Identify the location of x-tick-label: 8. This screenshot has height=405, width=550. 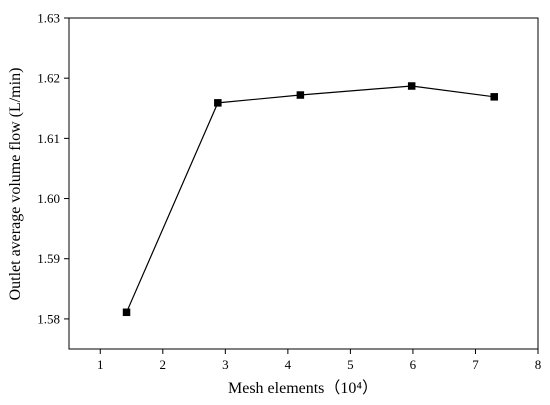
(538, 364).